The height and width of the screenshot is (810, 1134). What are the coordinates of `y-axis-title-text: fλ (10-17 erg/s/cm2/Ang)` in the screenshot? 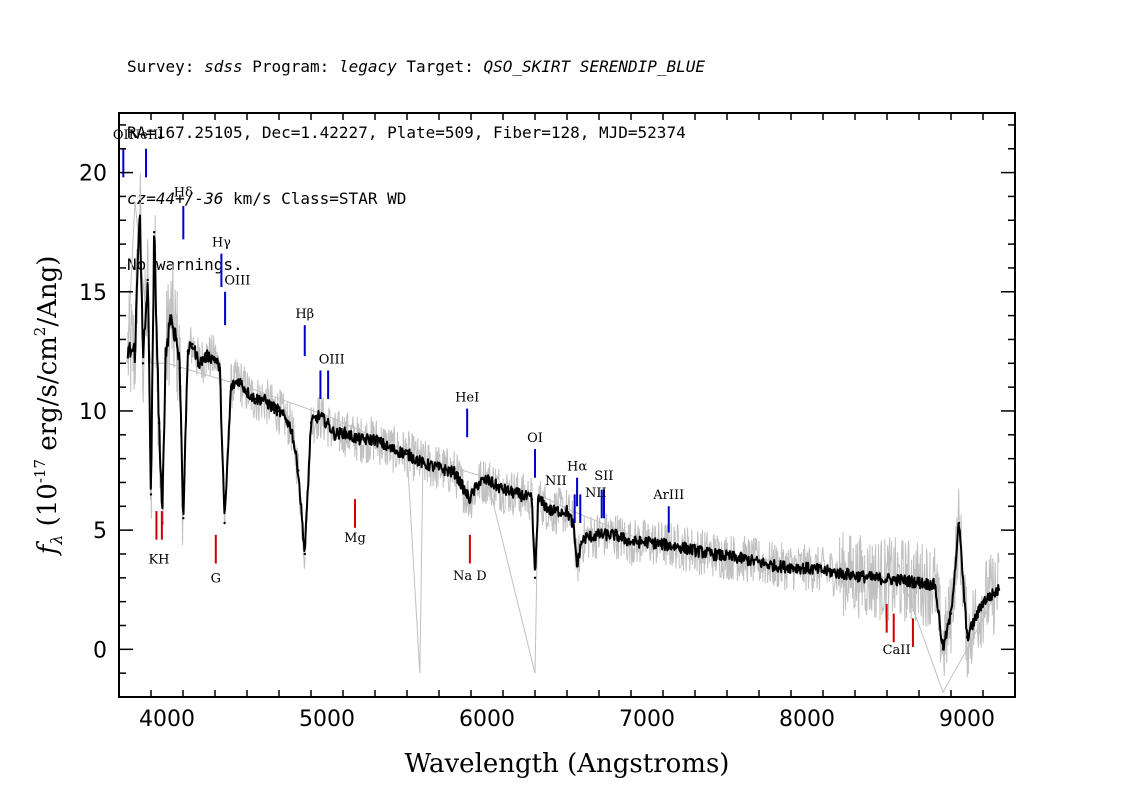 It's located at (48, 406).